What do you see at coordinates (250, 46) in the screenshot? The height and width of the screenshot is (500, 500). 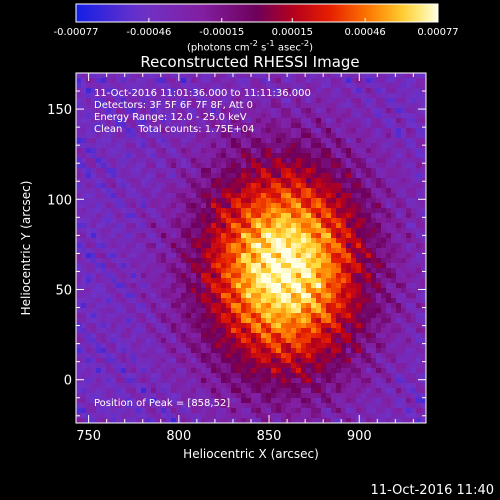 I see `colorbar-units: (photons cm-2 s-1 asec-2)` at bounding box center [250, 46].